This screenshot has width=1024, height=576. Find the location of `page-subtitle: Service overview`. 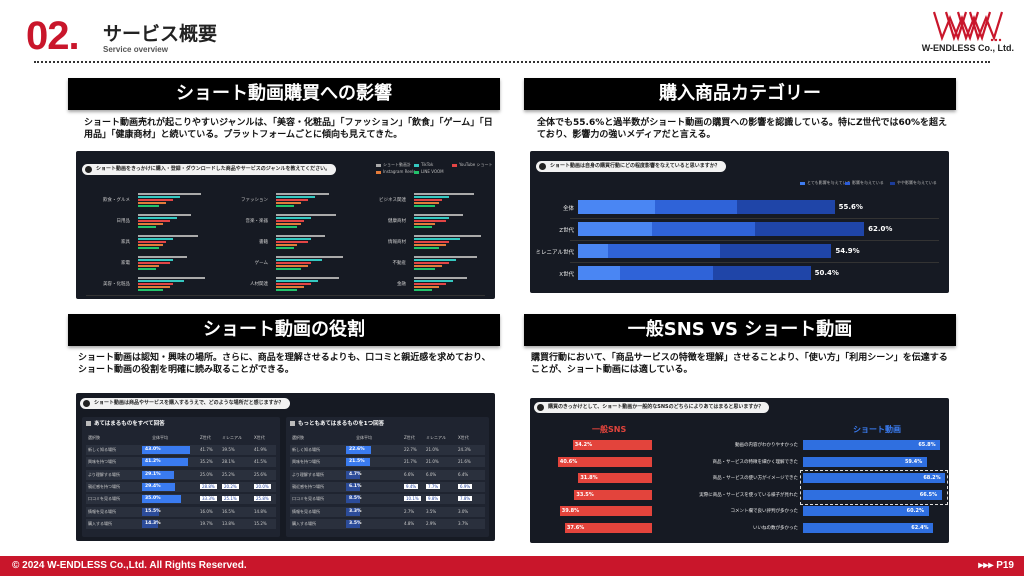

page-subtitle: Service overview is located at coordinates (135, 49).